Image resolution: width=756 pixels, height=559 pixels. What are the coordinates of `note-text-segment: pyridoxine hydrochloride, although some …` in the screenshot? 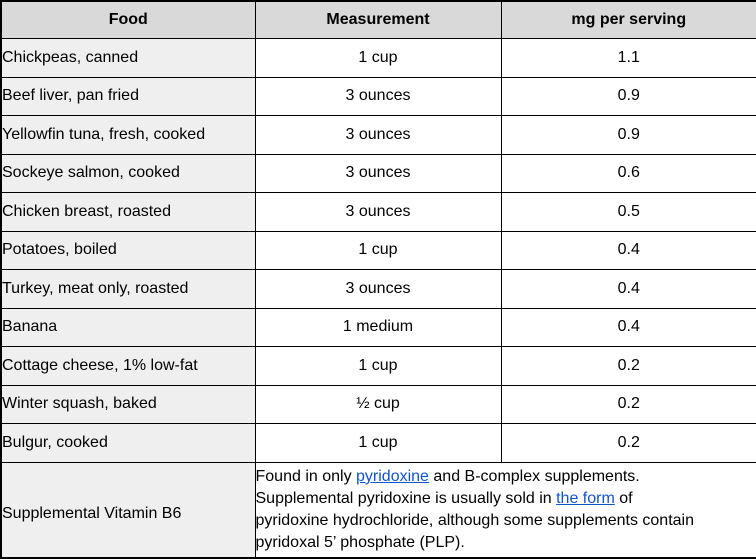 It's located at (474, 520).